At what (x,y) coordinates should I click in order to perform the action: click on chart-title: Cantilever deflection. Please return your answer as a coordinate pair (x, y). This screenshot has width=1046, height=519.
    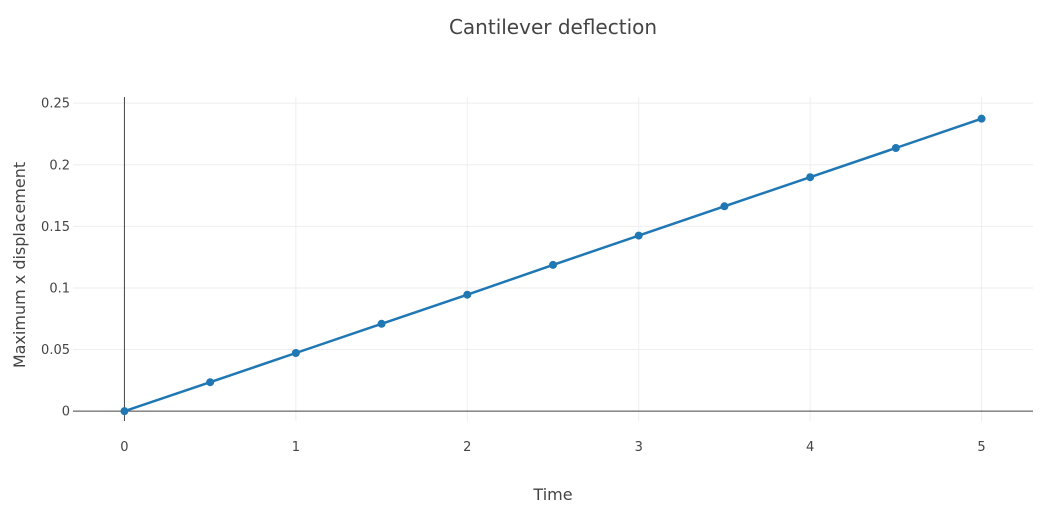
    Looking at the image, I should click on (553, 27).